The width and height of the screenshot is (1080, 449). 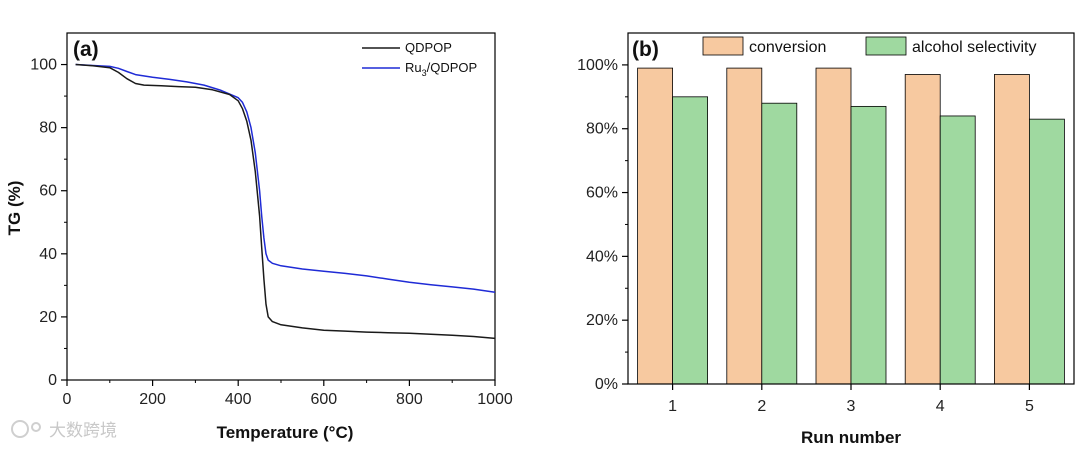 What do you see at coordinates (409, 399) in the screenshot?
I see `tg-x-tick-label: 800` at bounding box center [409, 399].